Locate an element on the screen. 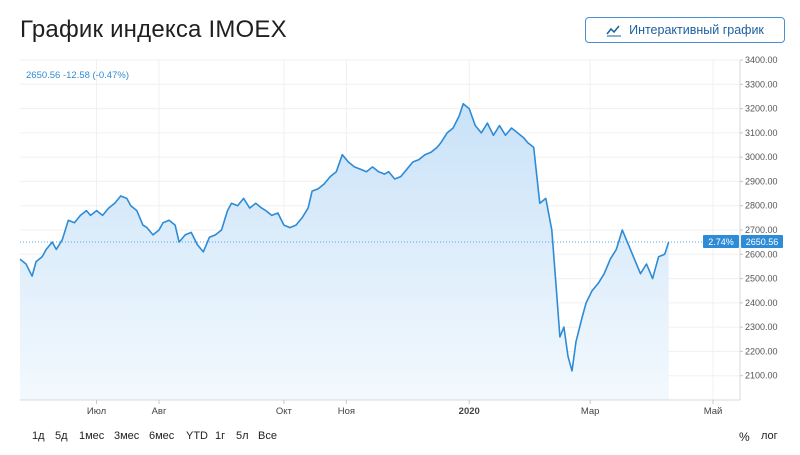 The image size is (800, 455). range-5y: 5л is located at coordinates (242, 436).